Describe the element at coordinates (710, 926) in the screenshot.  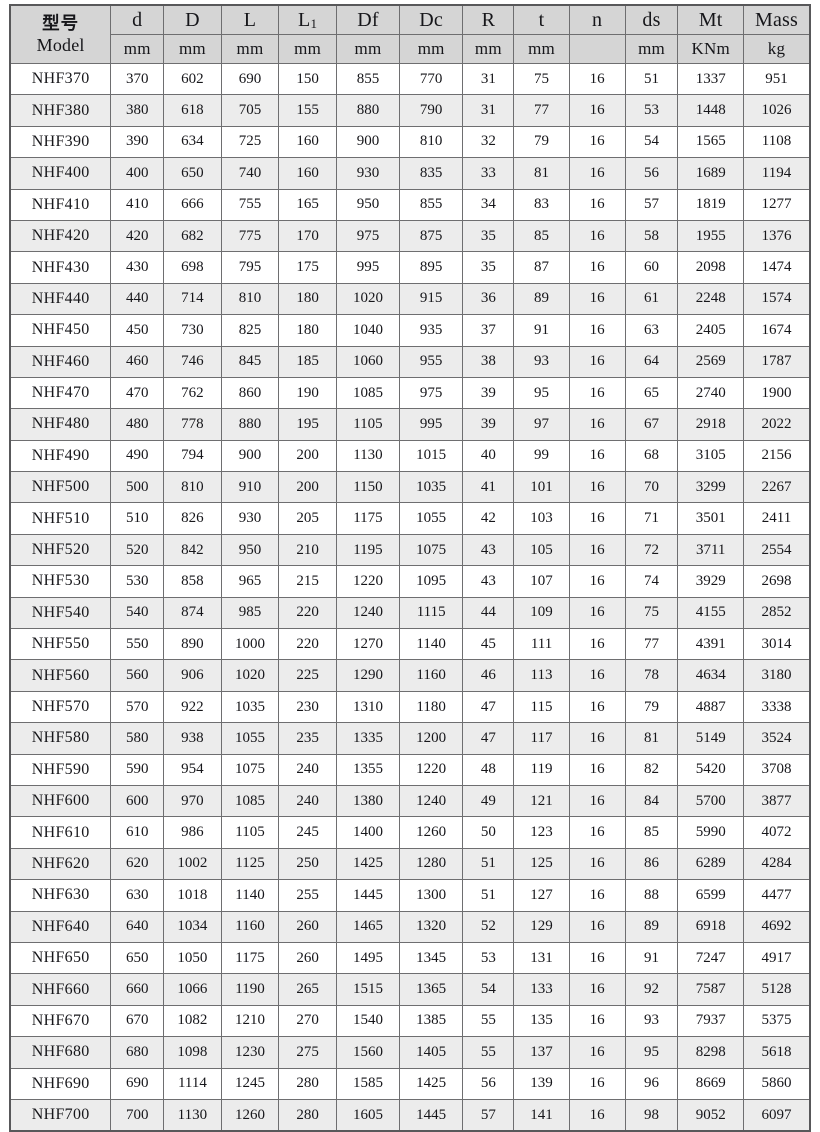
I see `cell-Mt: 6918` at that location.